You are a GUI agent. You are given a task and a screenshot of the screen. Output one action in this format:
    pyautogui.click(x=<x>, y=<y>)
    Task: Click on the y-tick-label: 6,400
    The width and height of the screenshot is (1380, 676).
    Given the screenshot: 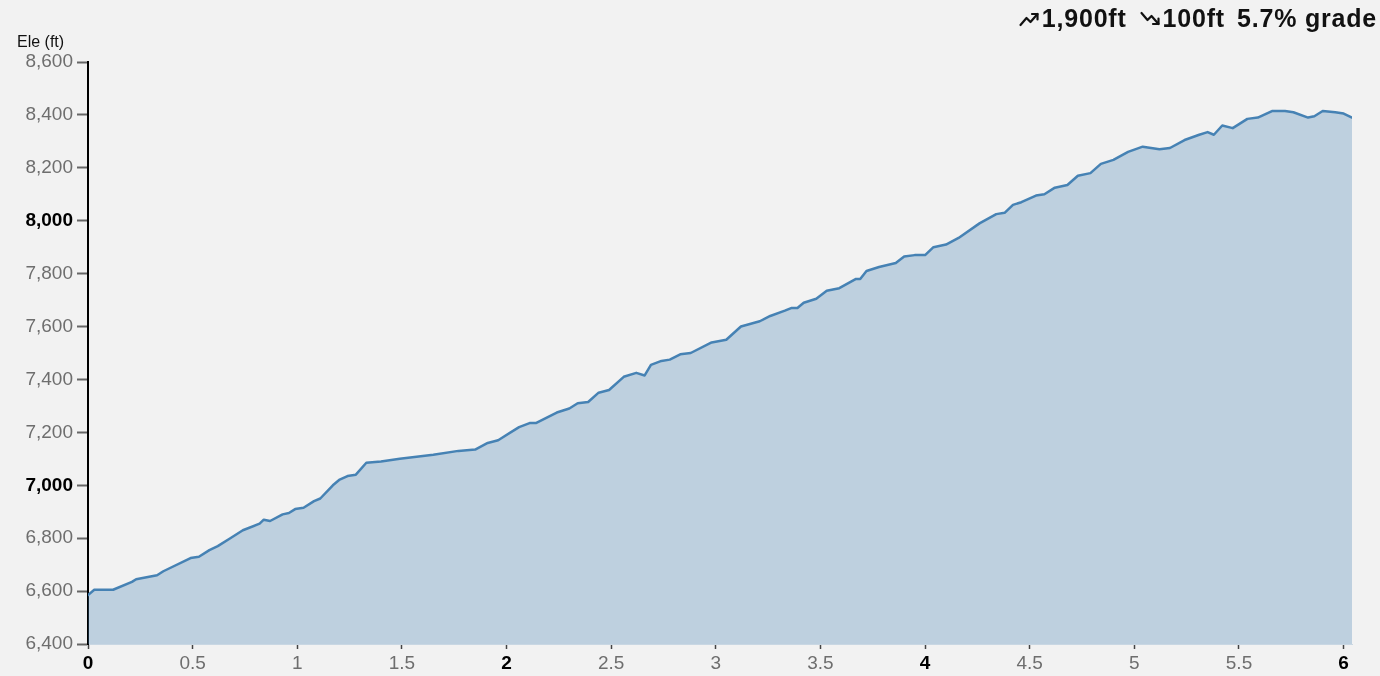 What is the action you would take?
    pyautogui.click(x=49, y=643)
    